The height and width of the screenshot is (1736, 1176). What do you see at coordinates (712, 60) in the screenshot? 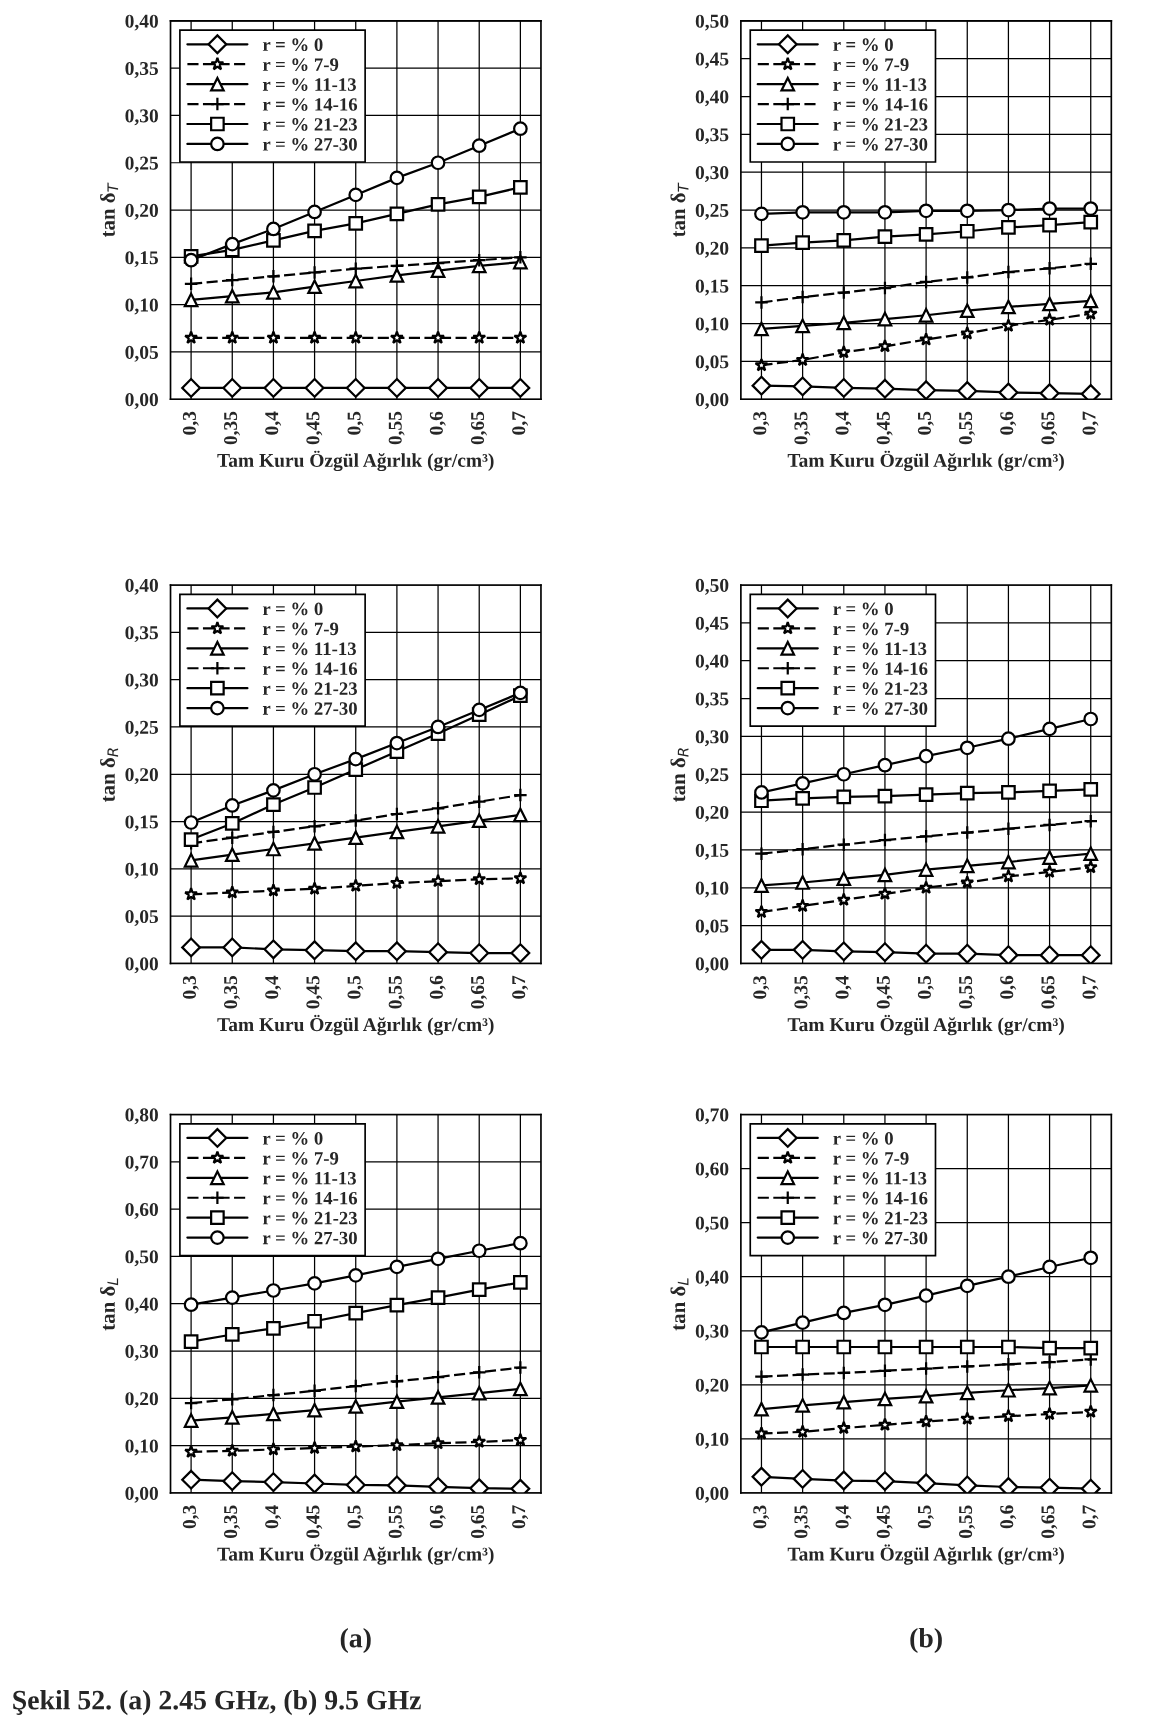
I see `y-tick-label: 0,45` at bounding box center [712, 60].